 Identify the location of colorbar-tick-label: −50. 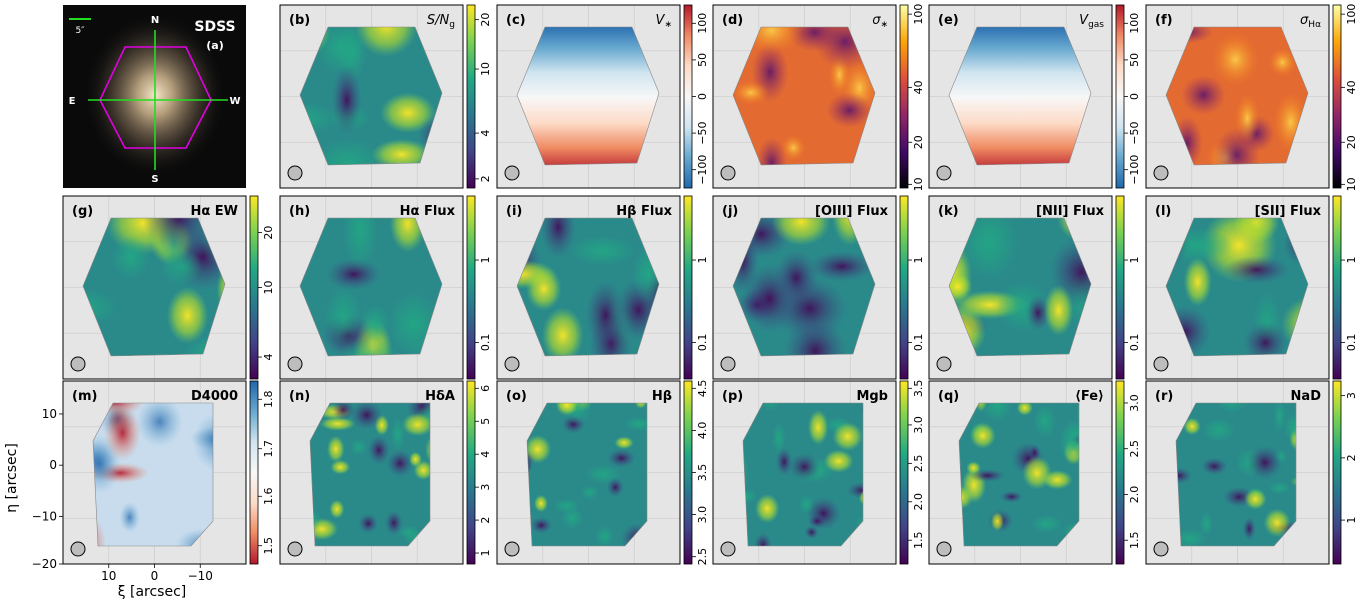
(1134, 132).